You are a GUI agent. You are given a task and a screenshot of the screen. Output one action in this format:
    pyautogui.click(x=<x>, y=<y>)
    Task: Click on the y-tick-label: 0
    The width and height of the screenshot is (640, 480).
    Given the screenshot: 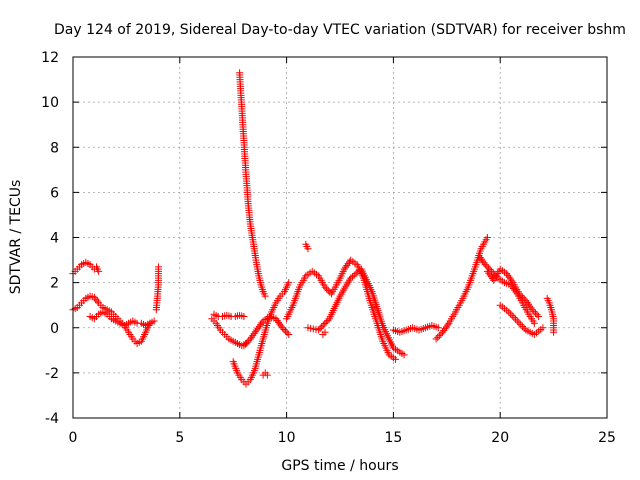 What is the action you would take?
    pyautogui.click(x=54, y=329)
    